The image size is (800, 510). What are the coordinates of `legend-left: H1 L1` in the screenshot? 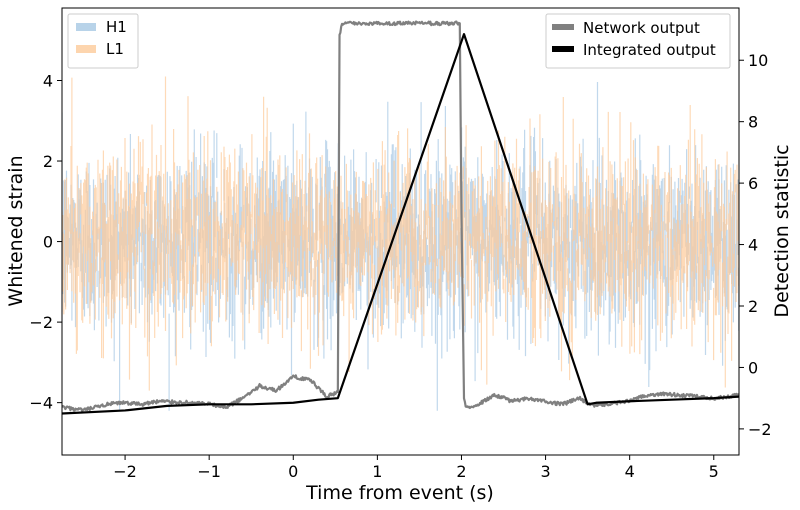 It's located at (103, 41).